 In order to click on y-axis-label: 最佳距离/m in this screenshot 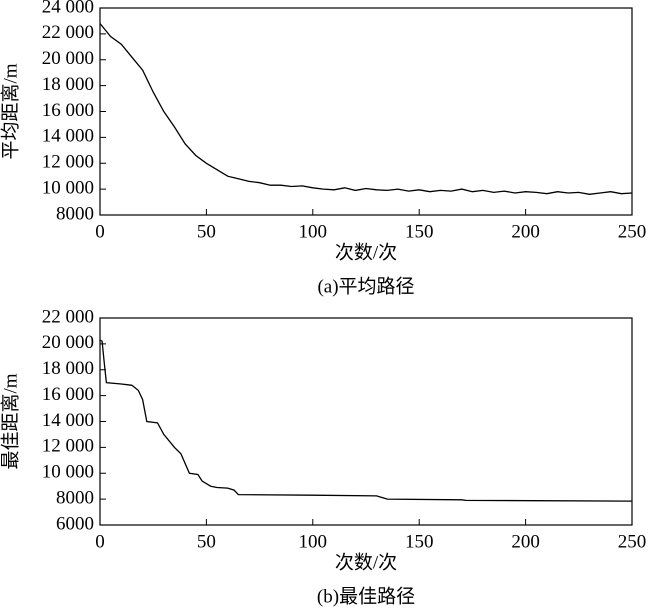, I will do `click(10, 421)`.